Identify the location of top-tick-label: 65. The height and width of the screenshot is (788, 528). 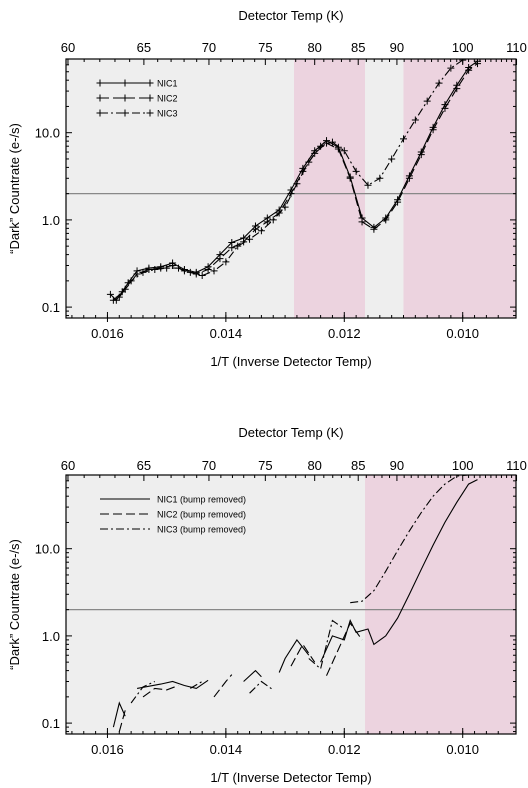
(144, 465).